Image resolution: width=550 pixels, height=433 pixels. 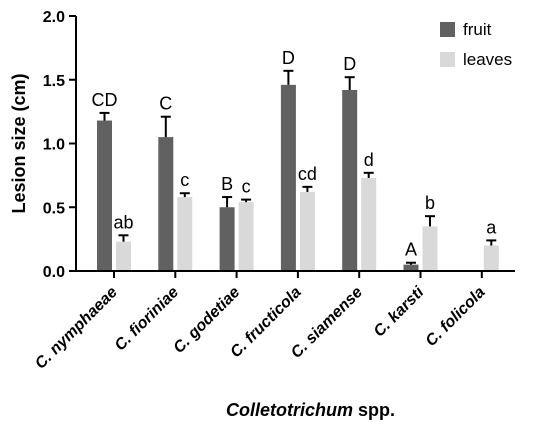 I want to click on y-tick-label: 1.5, so click(x=54, y=81).